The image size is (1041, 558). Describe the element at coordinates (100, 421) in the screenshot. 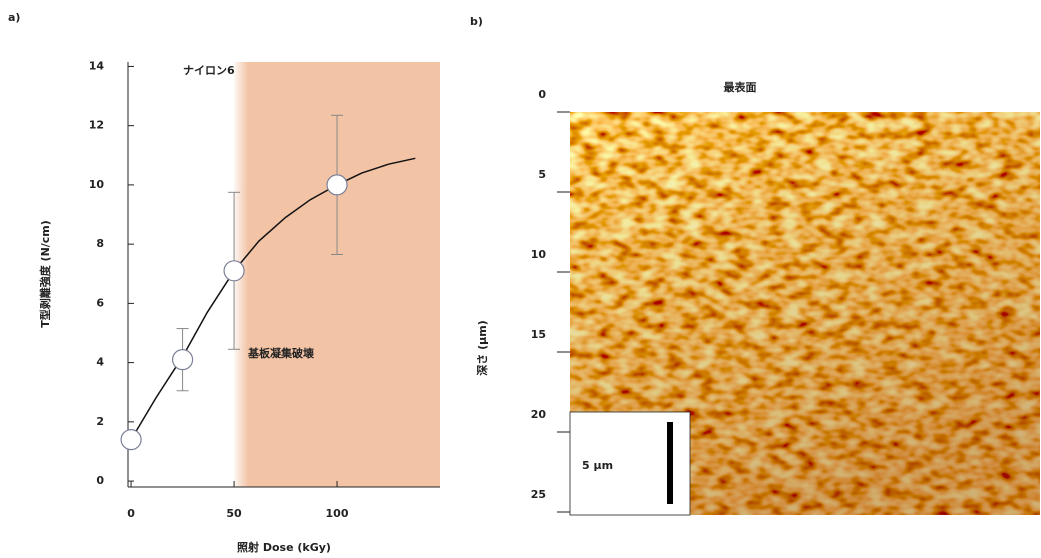

I see `y-tick-label: 2` at that location.